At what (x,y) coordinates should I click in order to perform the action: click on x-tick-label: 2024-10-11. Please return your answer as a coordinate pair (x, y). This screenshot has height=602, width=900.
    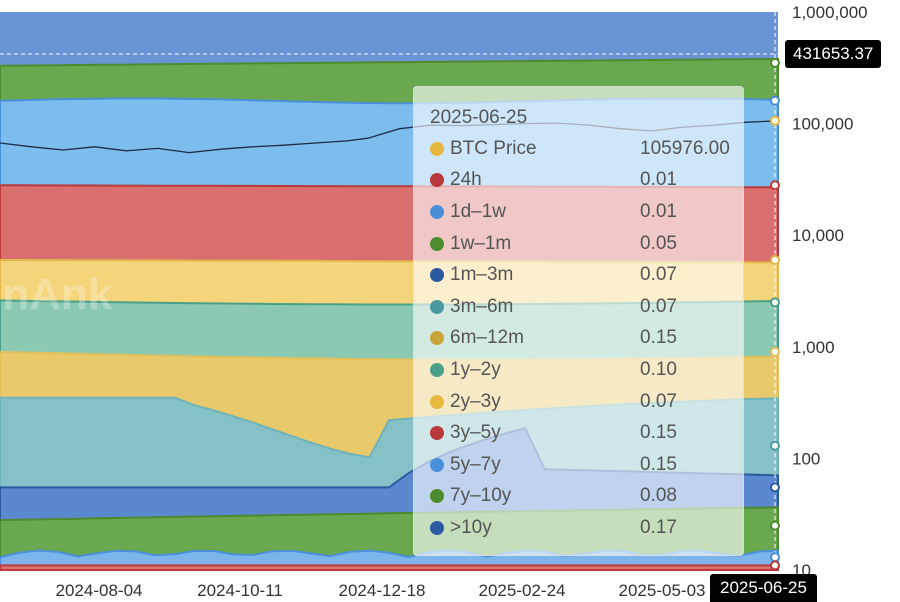
    Looking at the image, I should click on (240, 590).